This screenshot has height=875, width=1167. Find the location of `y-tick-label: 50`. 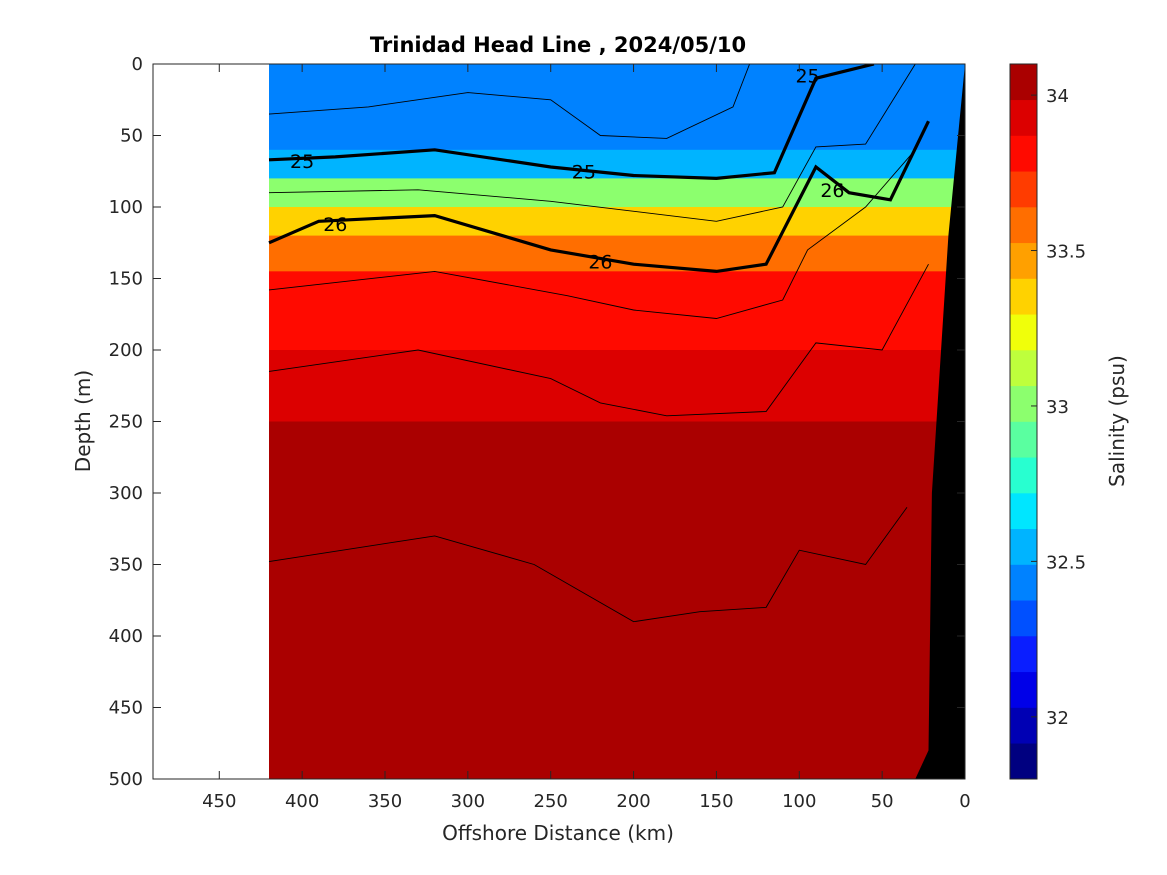

y-tick-label: 50 is located at coordinates (131, 136).